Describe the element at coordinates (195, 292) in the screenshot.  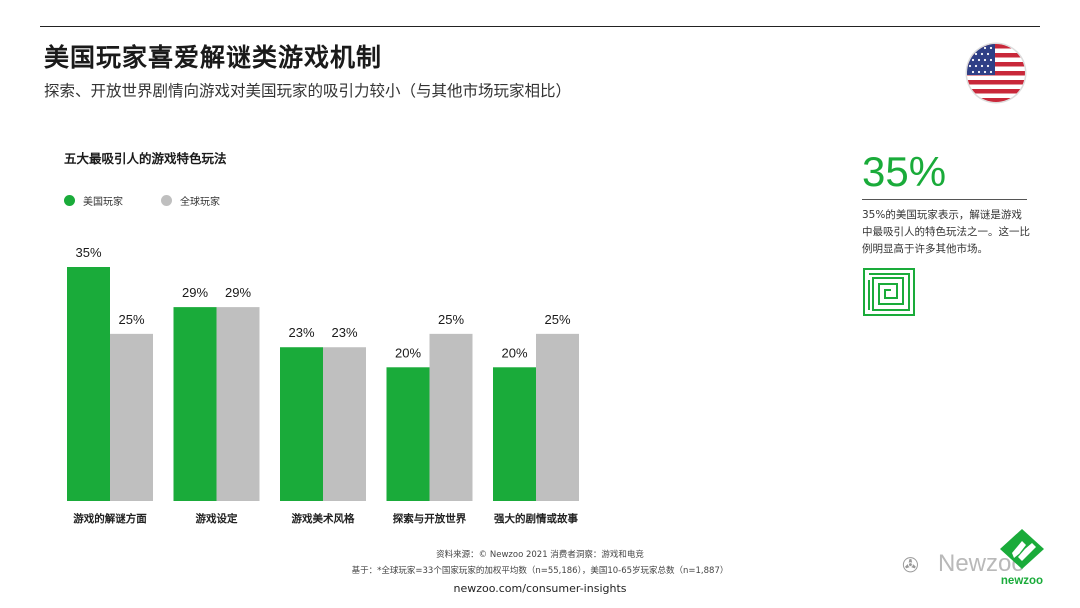
I see `data-label-us-1: 29%` at that location.